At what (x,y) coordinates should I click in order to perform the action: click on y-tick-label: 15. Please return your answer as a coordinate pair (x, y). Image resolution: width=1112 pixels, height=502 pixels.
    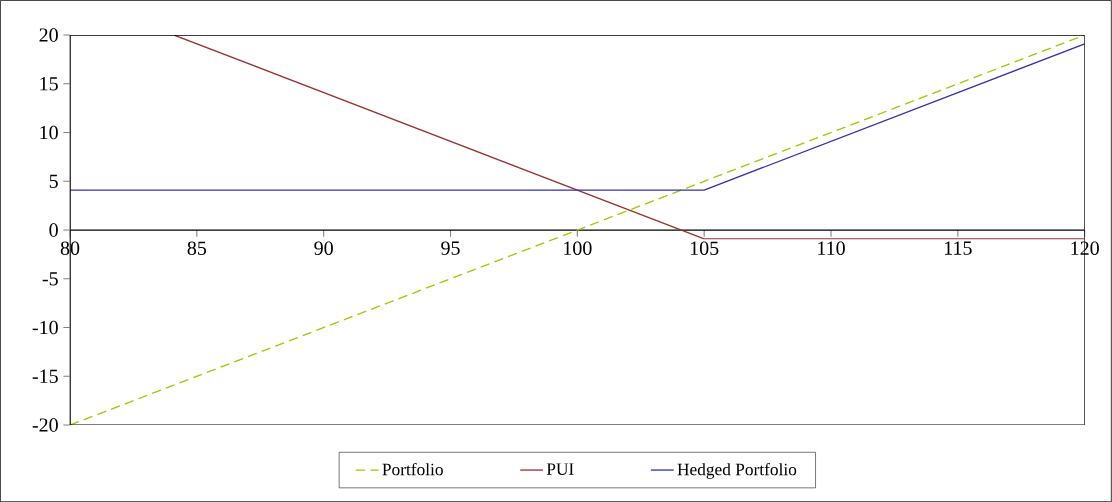
    Looking at the image, I should click on (49, 84).